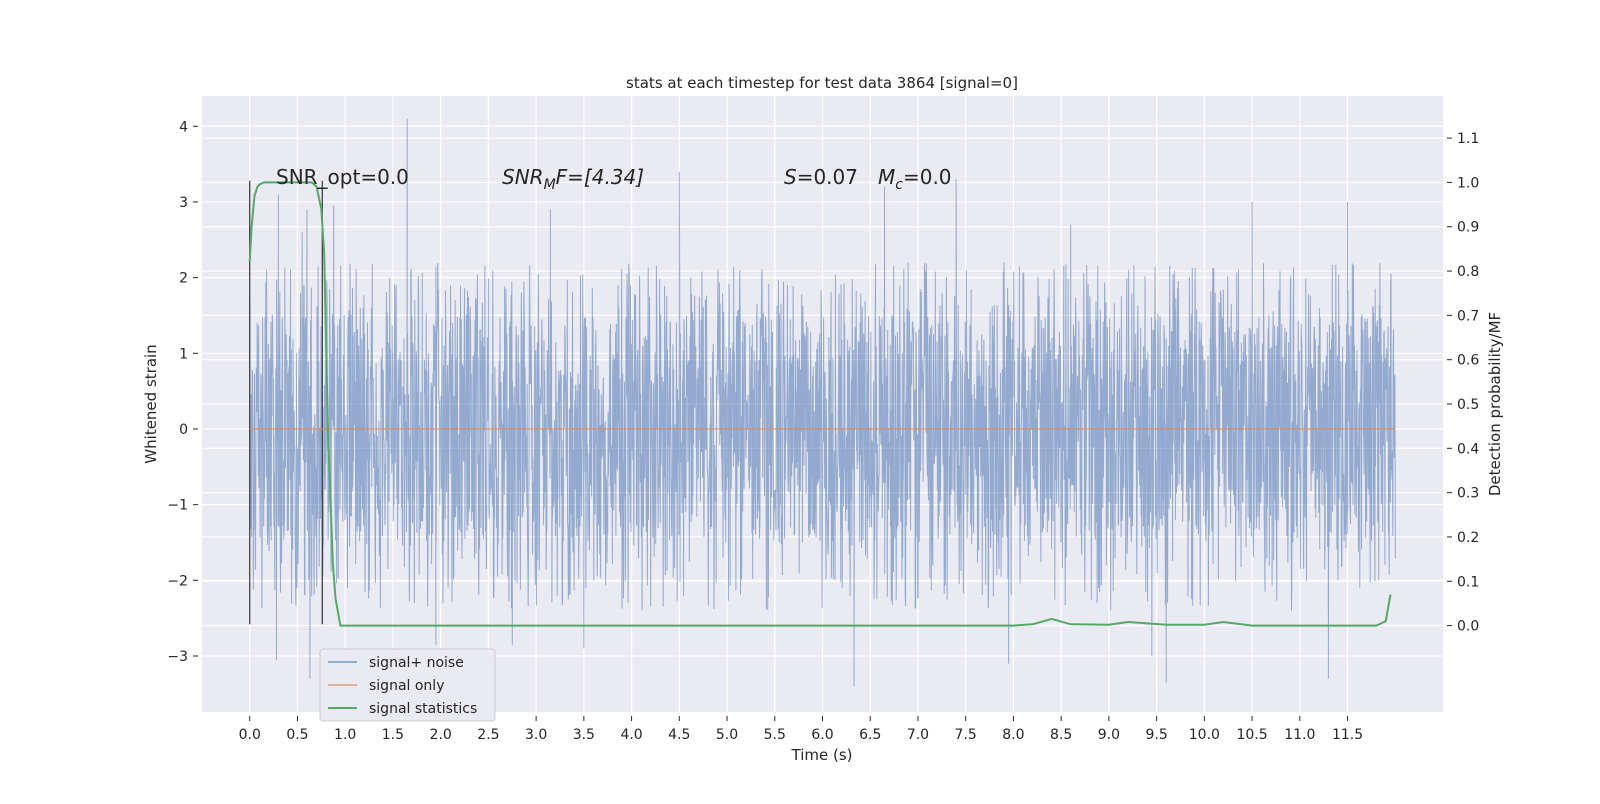  Describe the element at coordinates (886, 177) in the screenshot. I see `annotation-mc-symbol: M` at that location.